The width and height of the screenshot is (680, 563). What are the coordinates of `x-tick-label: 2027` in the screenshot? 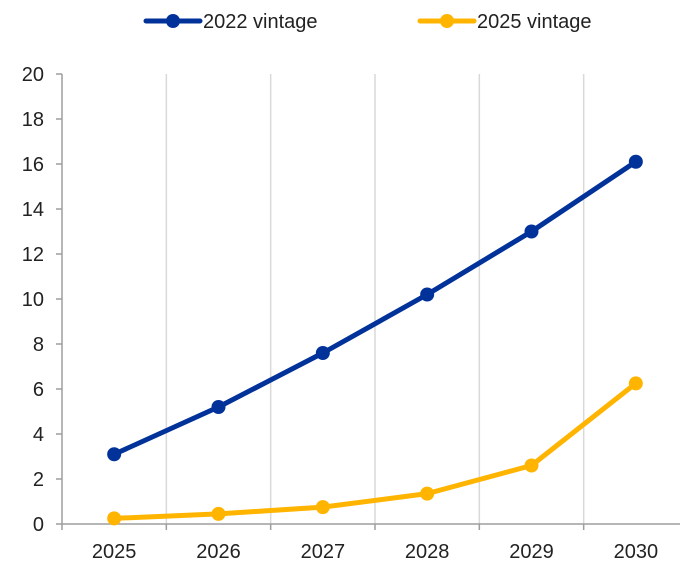 It's located at (323, 552).